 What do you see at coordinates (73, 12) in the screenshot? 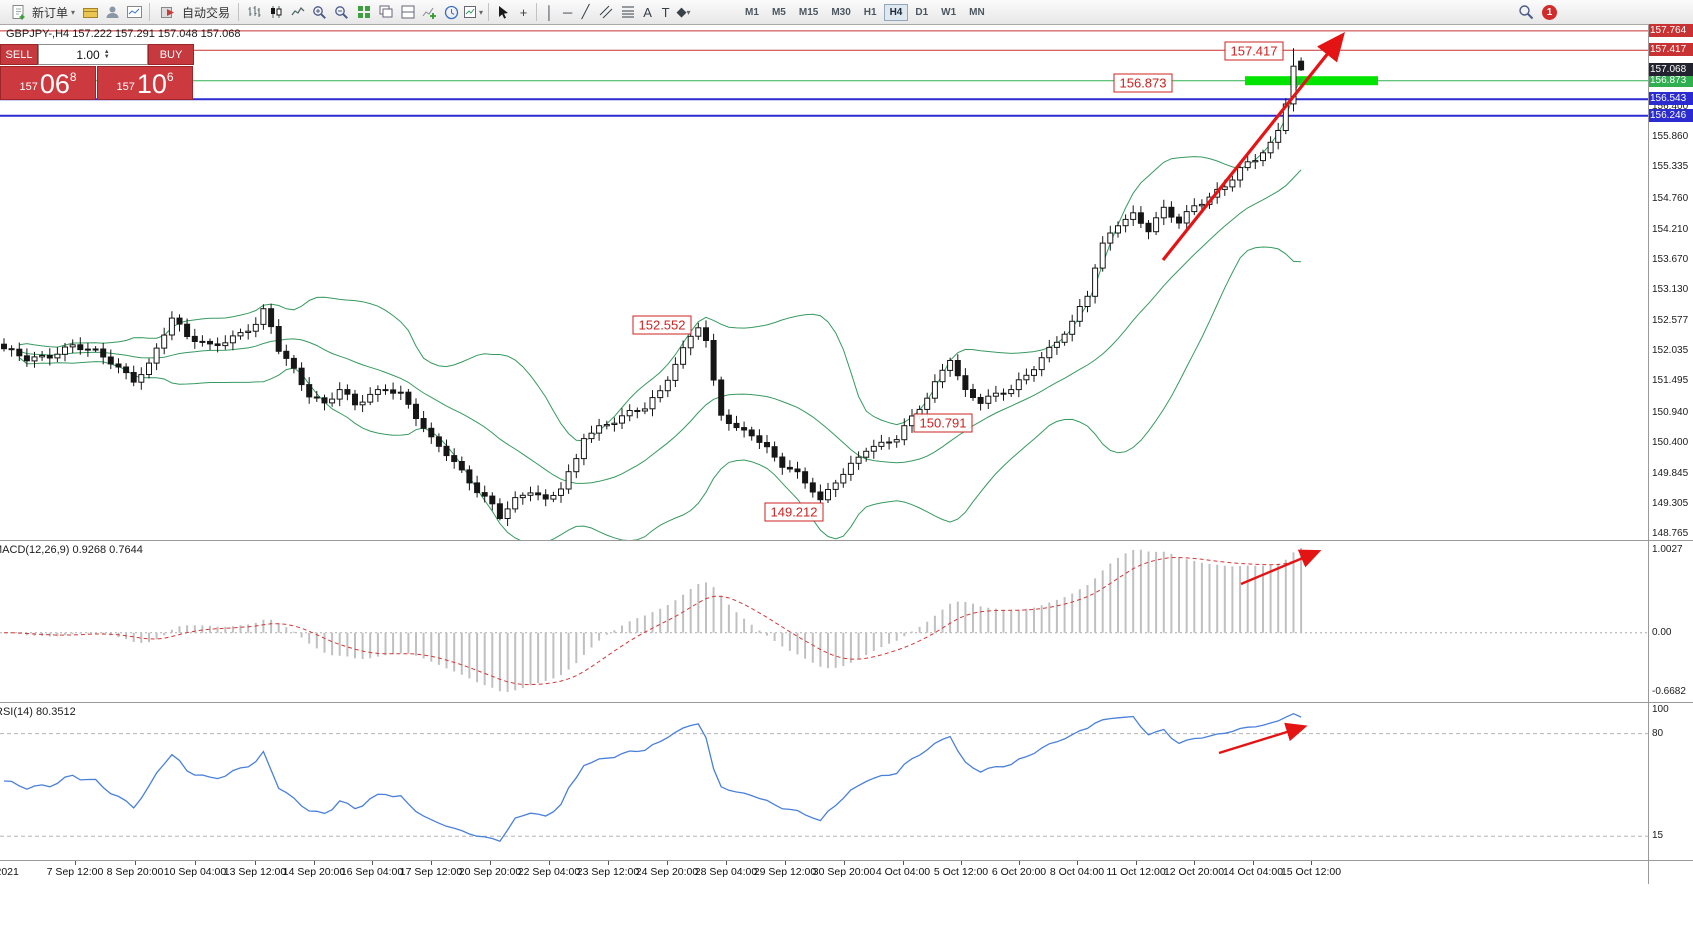
I see `chevron-down-icon: ▾` at bounding box center [73, 12].